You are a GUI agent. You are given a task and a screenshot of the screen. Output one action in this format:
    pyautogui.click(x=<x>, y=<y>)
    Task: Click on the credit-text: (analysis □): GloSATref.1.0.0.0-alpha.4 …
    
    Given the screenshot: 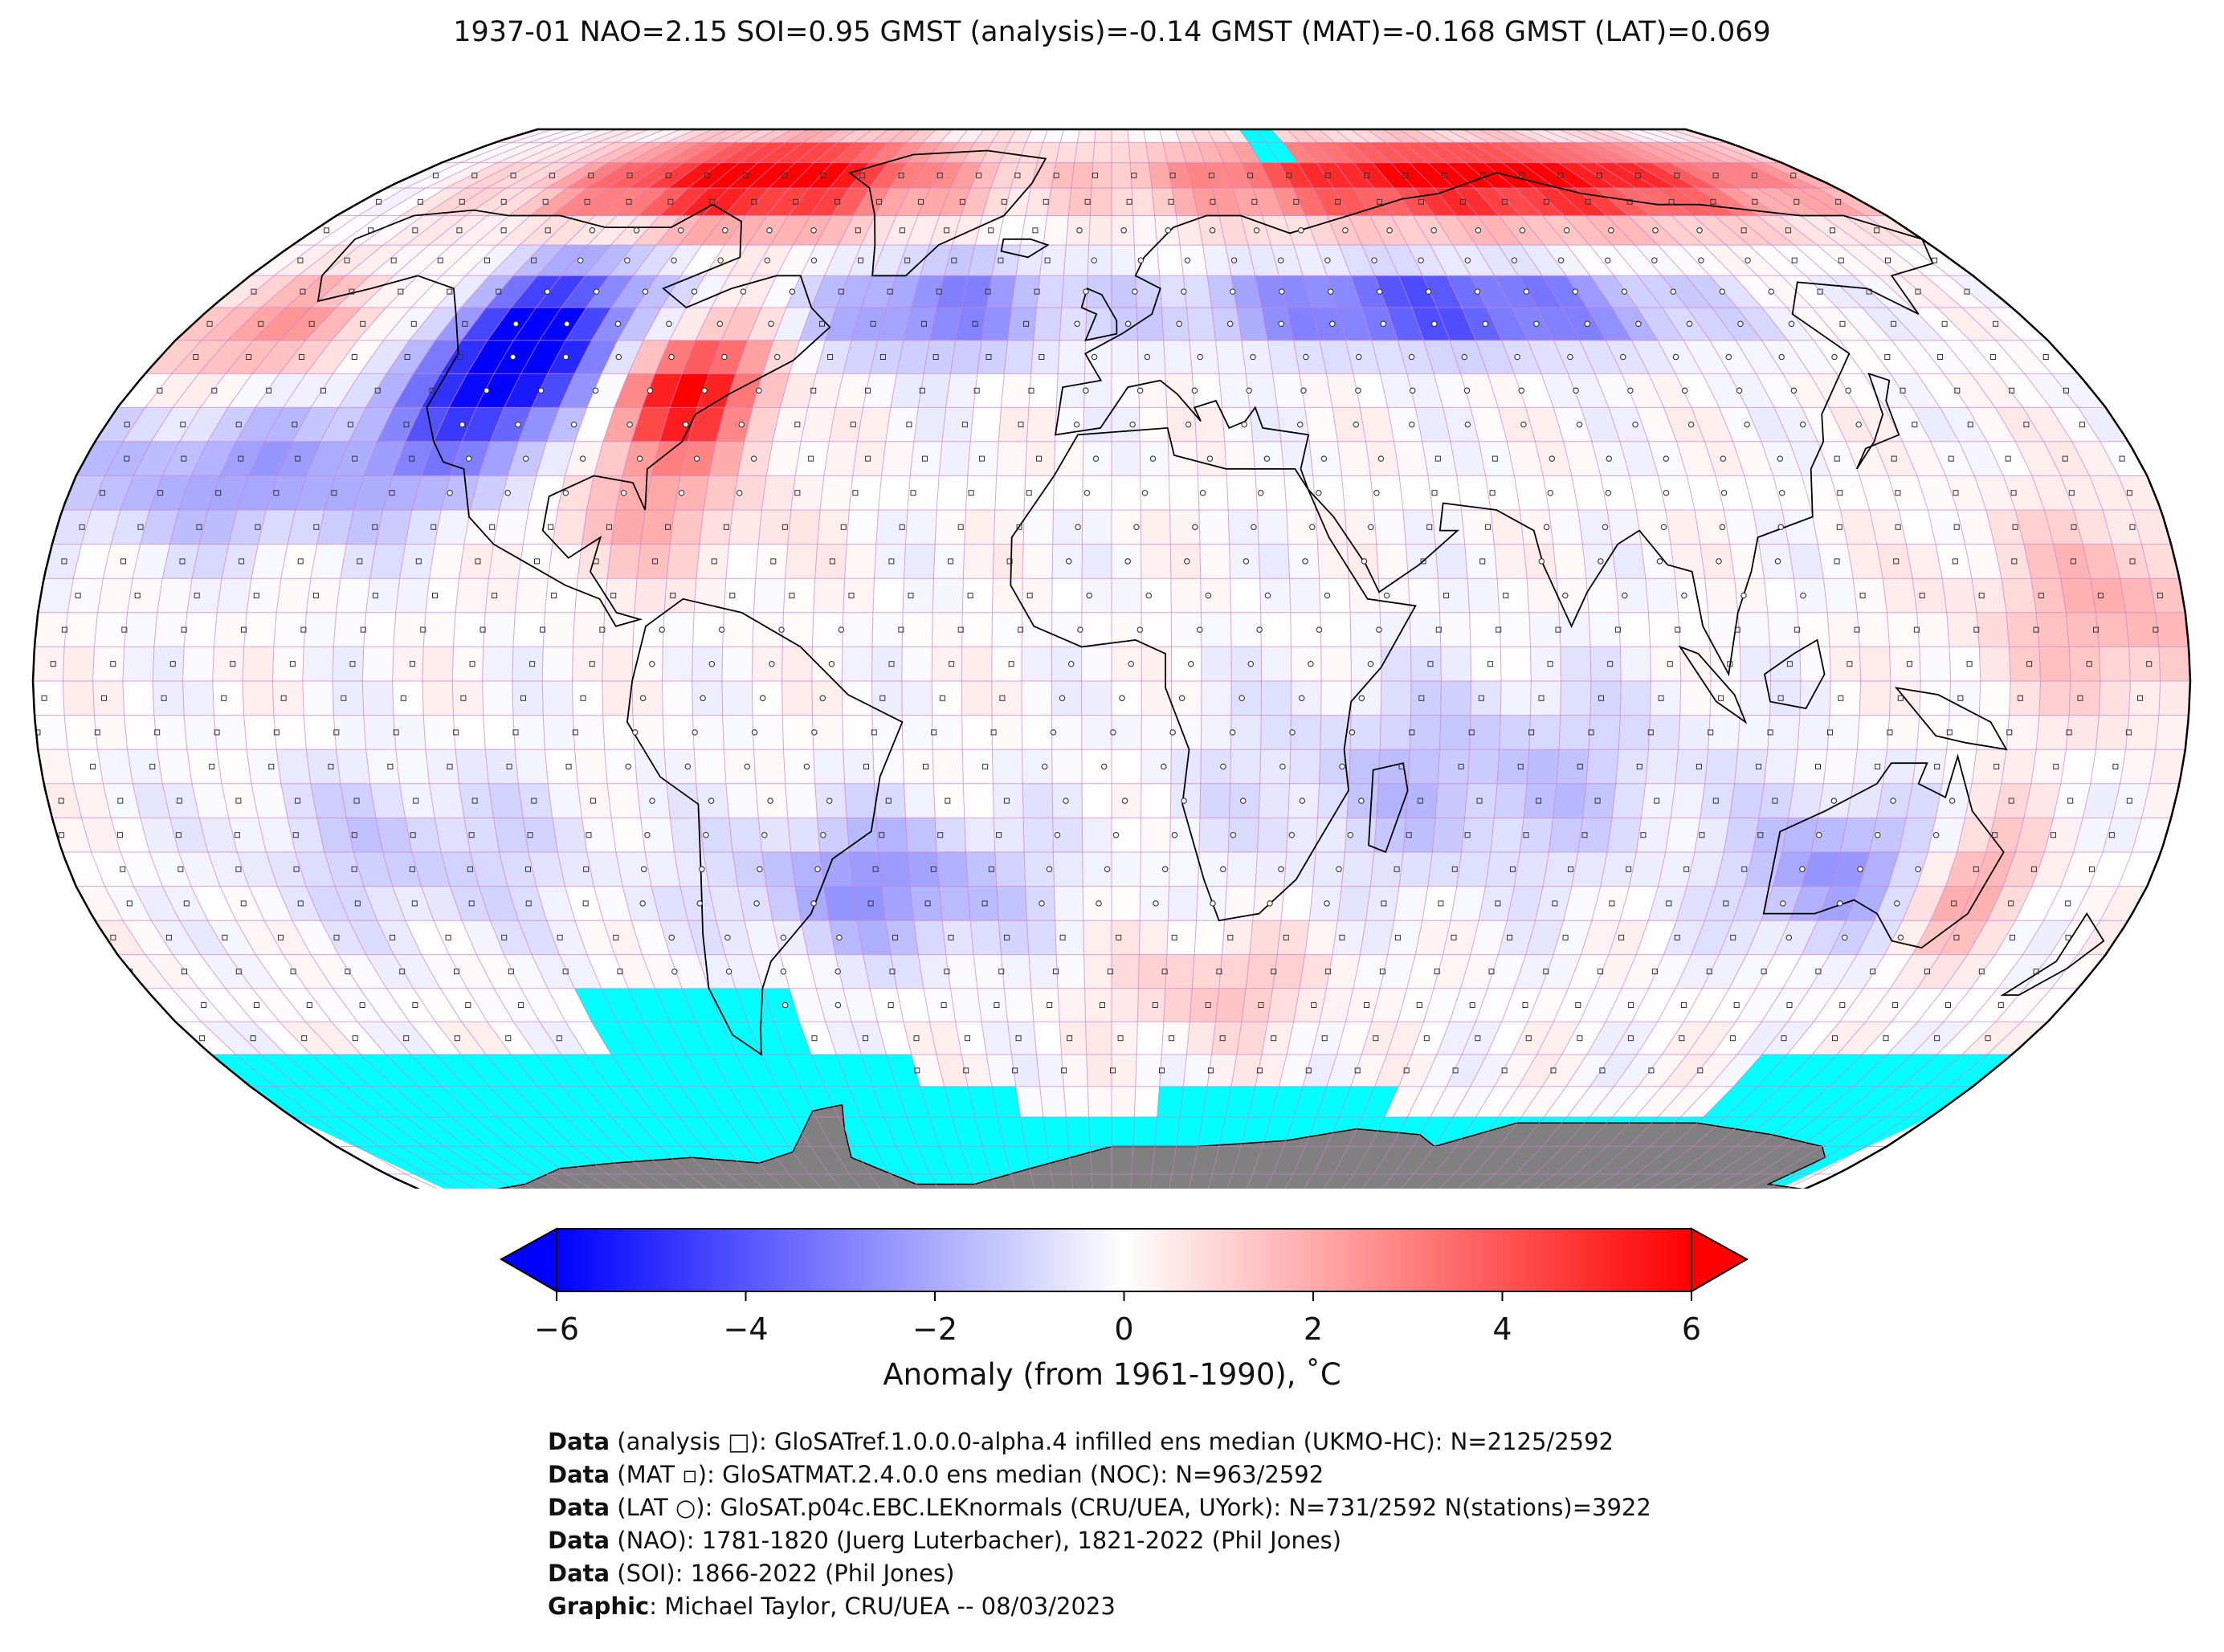 What is the action you would take?
    pyautogui.click(x=1112, y=1441)
    